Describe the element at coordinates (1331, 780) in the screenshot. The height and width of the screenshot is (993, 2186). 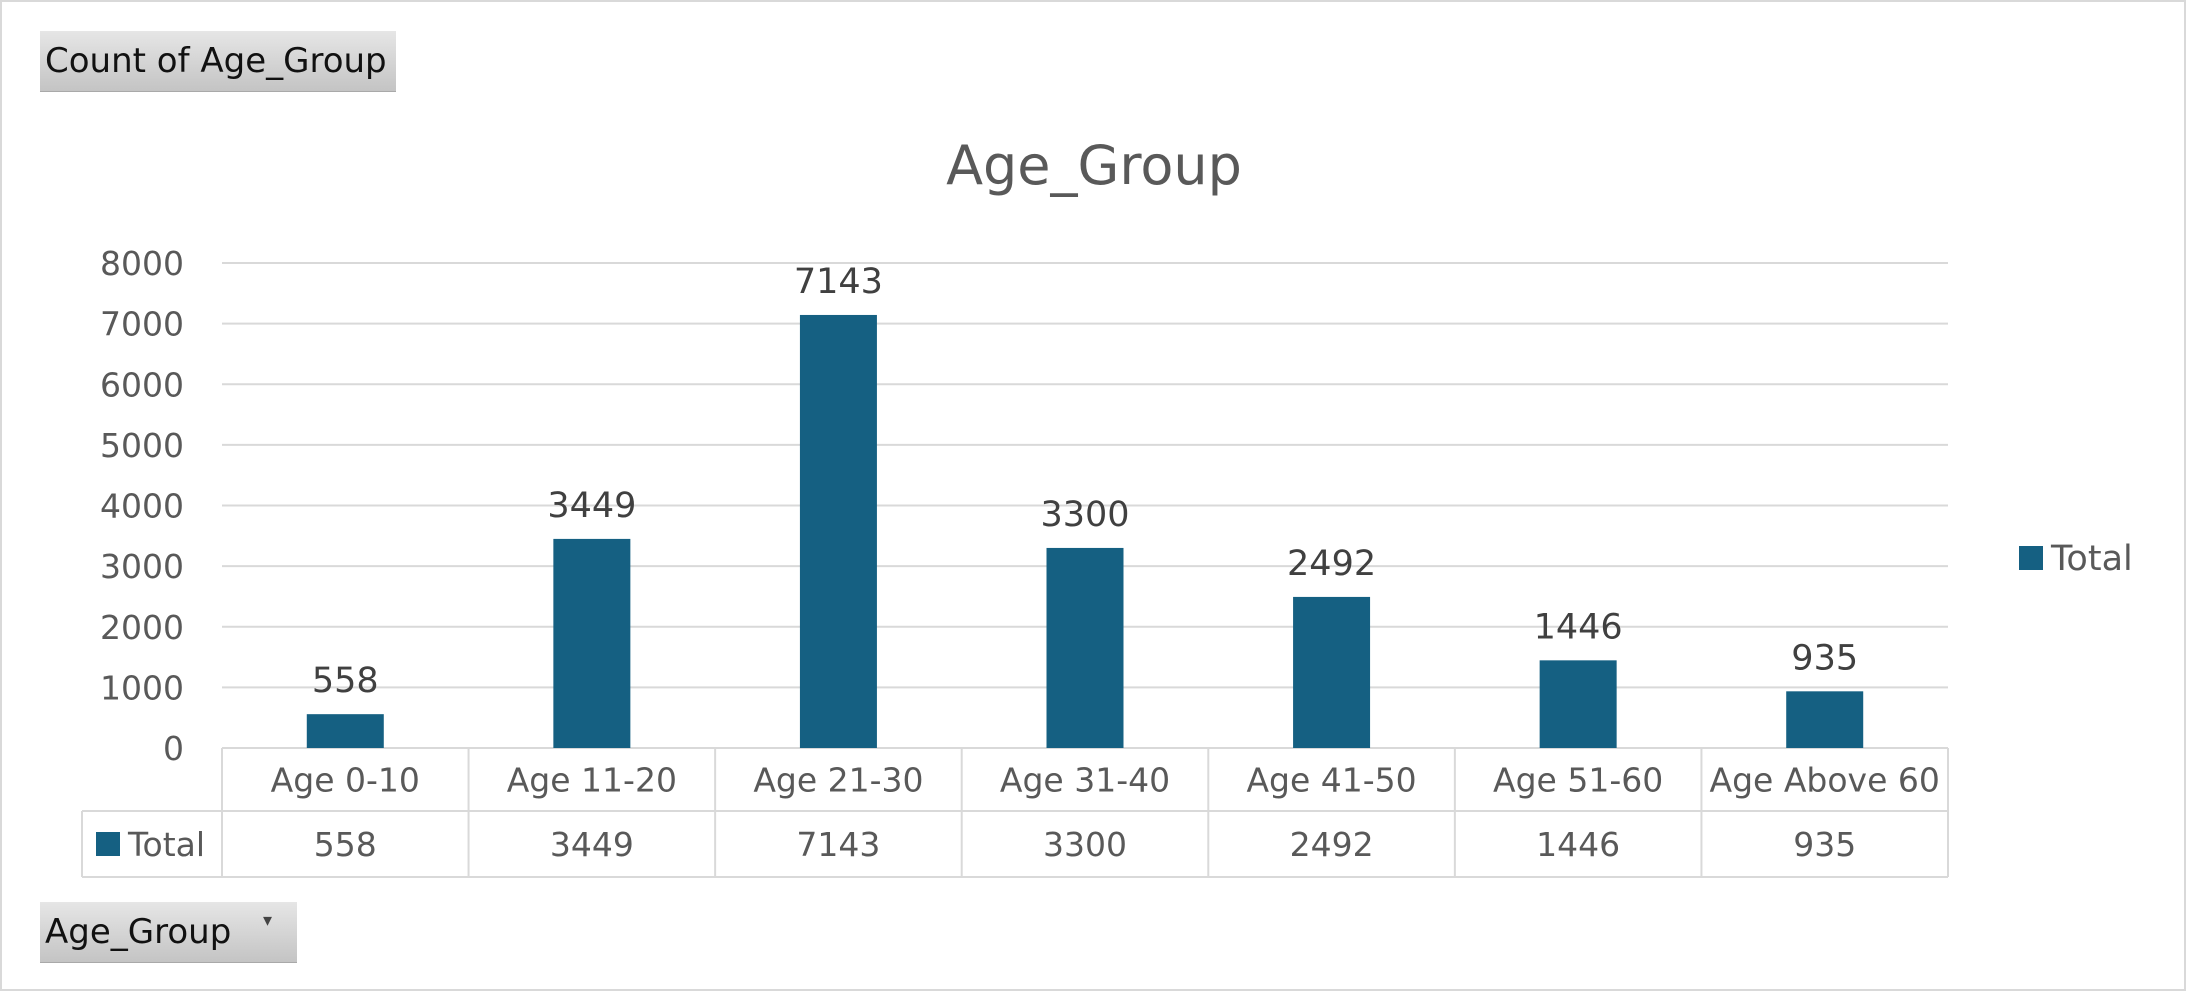
I see `category-label: Age 41-50` at that location.